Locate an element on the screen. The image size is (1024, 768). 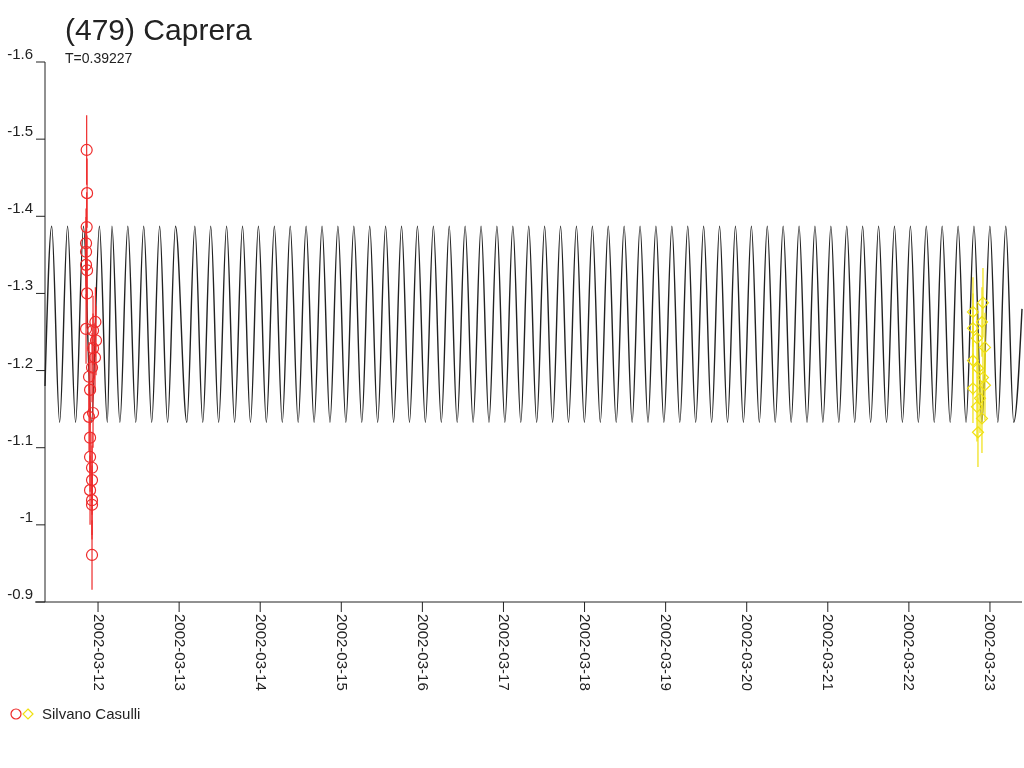
chart-title: (479) Caprera is located at coordinates (159, 29).